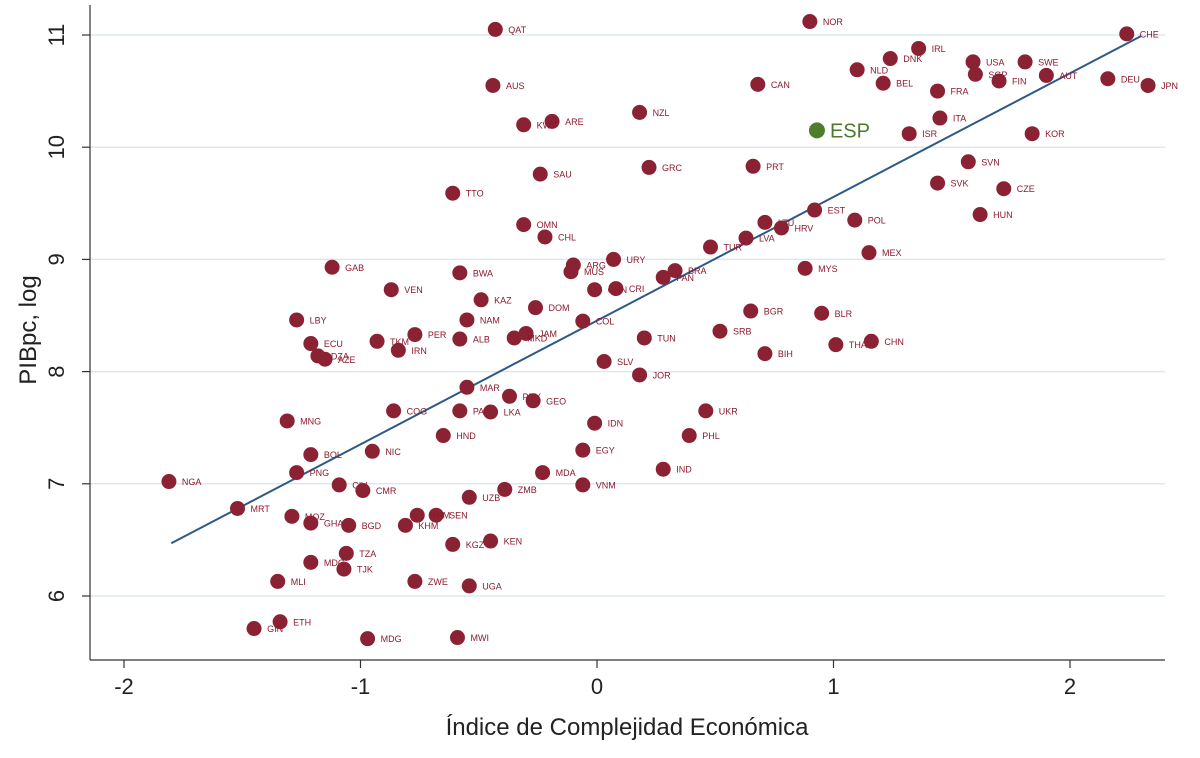  I want to click on point-label: CHN, so click(894, 342).